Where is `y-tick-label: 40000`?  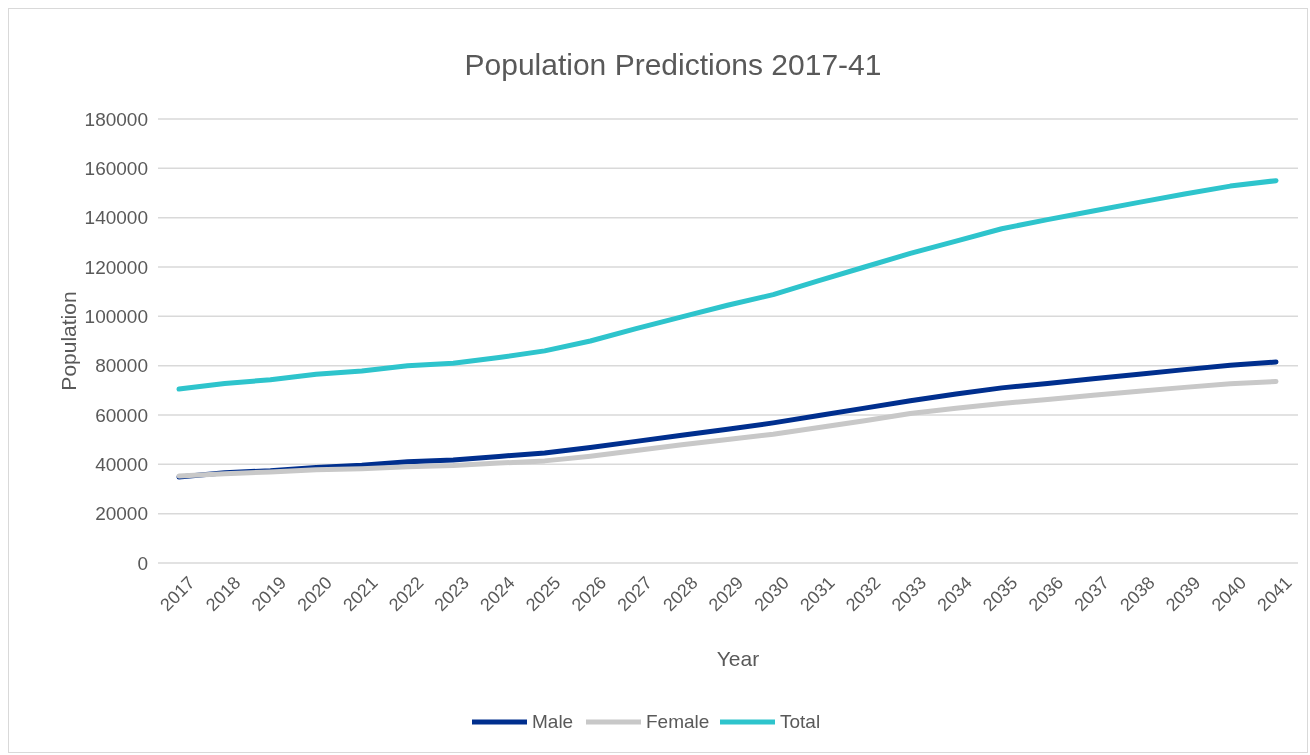
y-tick-label: 40000 is located at coordinates (121, 464).